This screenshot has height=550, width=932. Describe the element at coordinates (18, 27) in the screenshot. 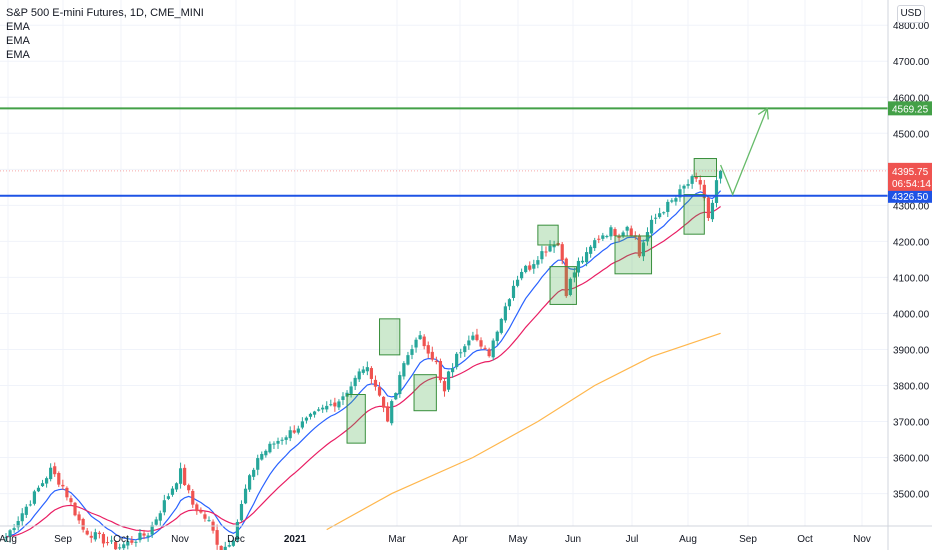

I see `legend-indicator-ema-1: EMA` at that location.